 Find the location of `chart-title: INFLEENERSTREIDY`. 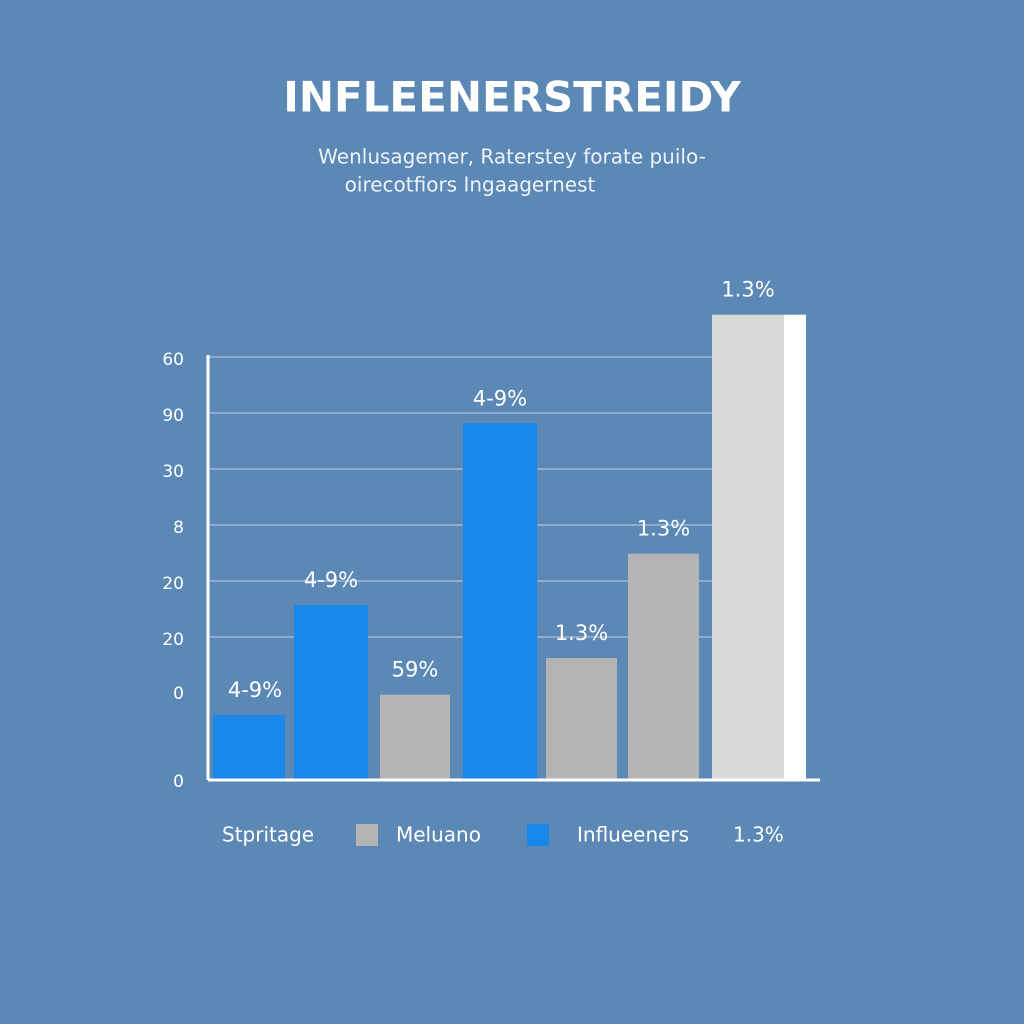

chart-title: INFLEENERSTREIDY is located at coordinates (512, 97).